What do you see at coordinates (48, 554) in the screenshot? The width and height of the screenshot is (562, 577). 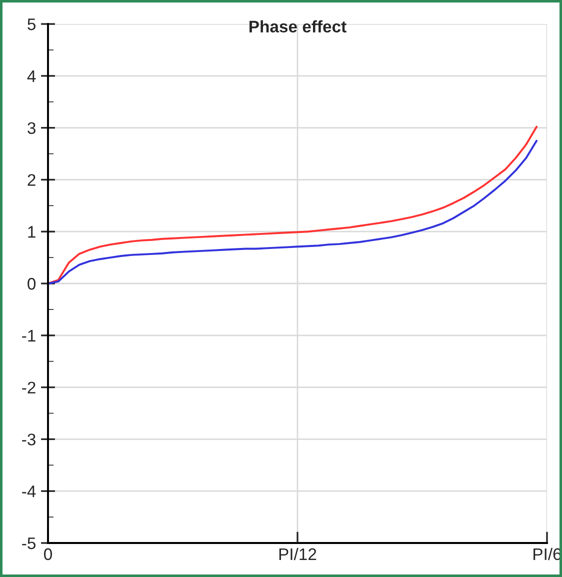 I see `x-tick-label: 0` at bounding box center [48, 554].